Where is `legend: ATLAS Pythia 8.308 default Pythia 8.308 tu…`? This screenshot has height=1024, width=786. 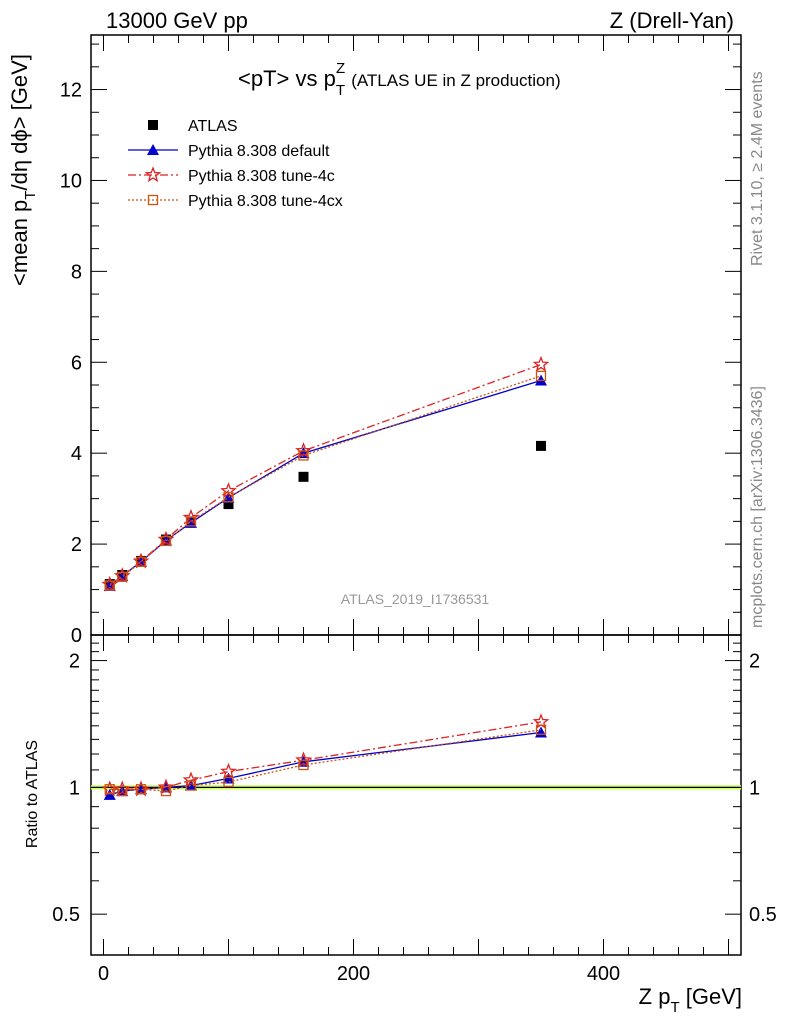
legend: ATLAS Pythia 8.308 default Pythia 8.308 tu… is located at coordinates (235, 164).